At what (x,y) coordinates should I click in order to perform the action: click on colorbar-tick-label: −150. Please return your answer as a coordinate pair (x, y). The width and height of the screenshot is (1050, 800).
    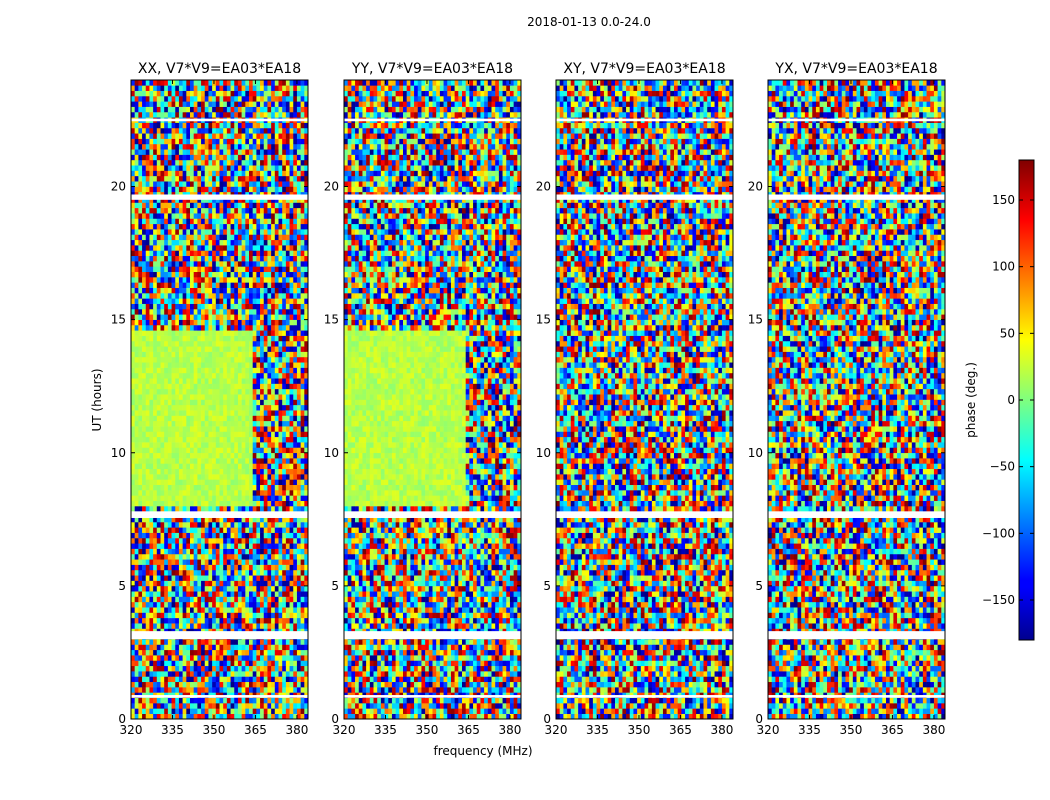
    Looking at the image, I should click on (998, 600).